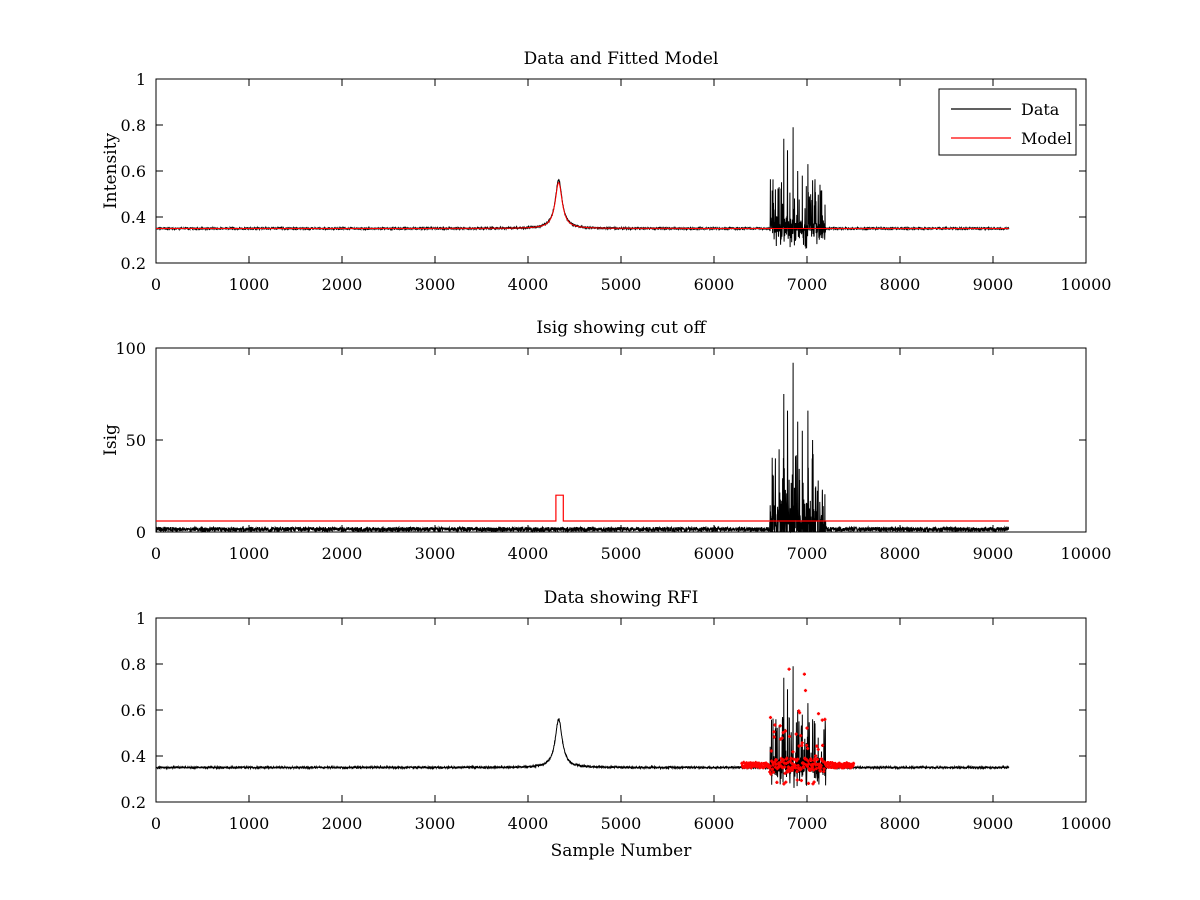 The height and width of the screenshot is (900, 1200). What do you see at coordinates (130, 348) in the screenshot?
I see `y-tick-label: 100` at bounding box center [130, 348].